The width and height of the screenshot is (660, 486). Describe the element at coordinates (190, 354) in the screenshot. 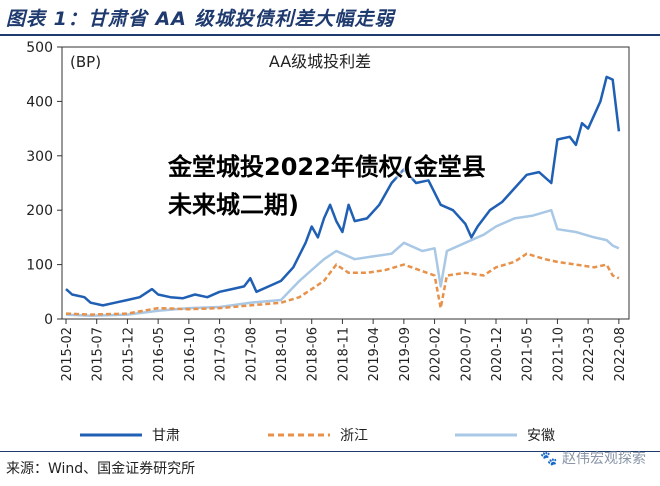

I see `x-tick-label: 2016-10` at that location.